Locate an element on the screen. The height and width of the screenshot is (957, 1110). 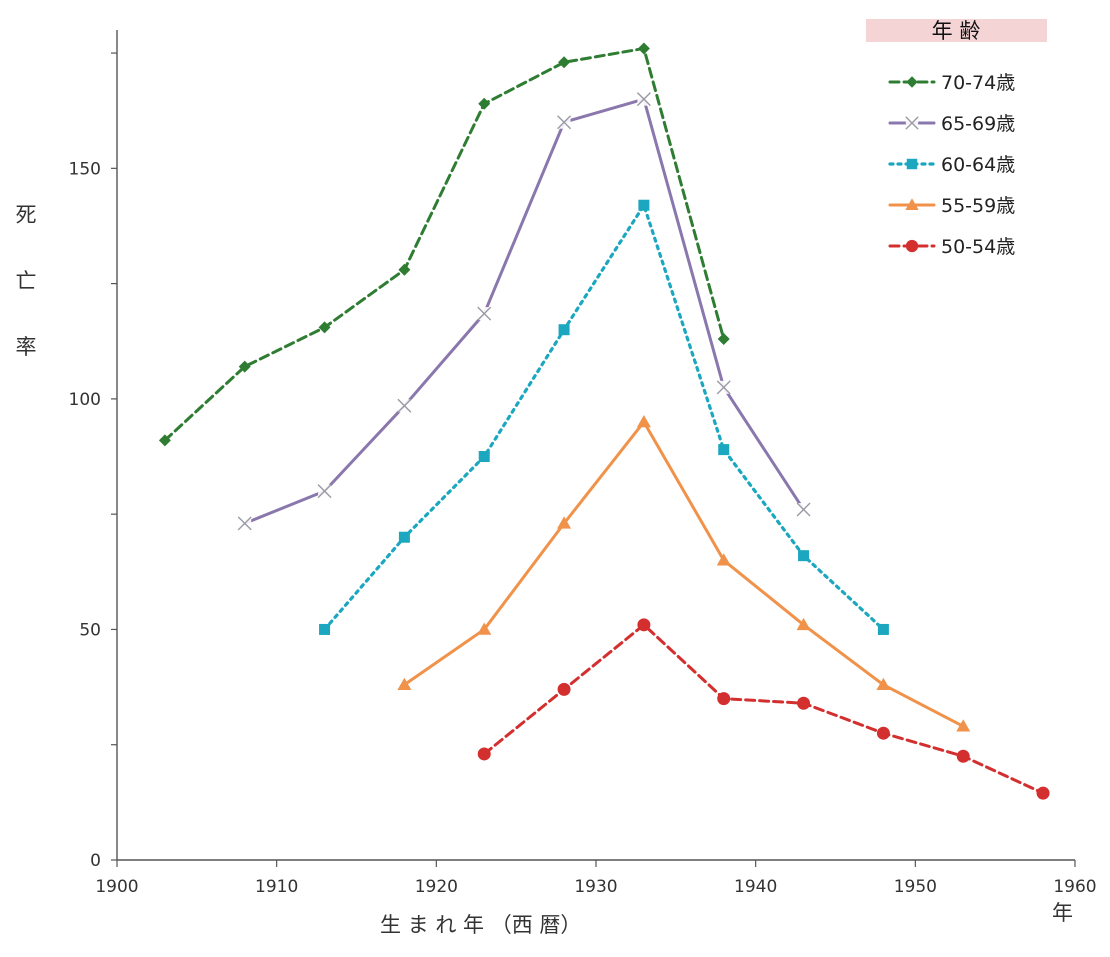
y-axis-title-char: 死 is located at coordinates (26, 215).